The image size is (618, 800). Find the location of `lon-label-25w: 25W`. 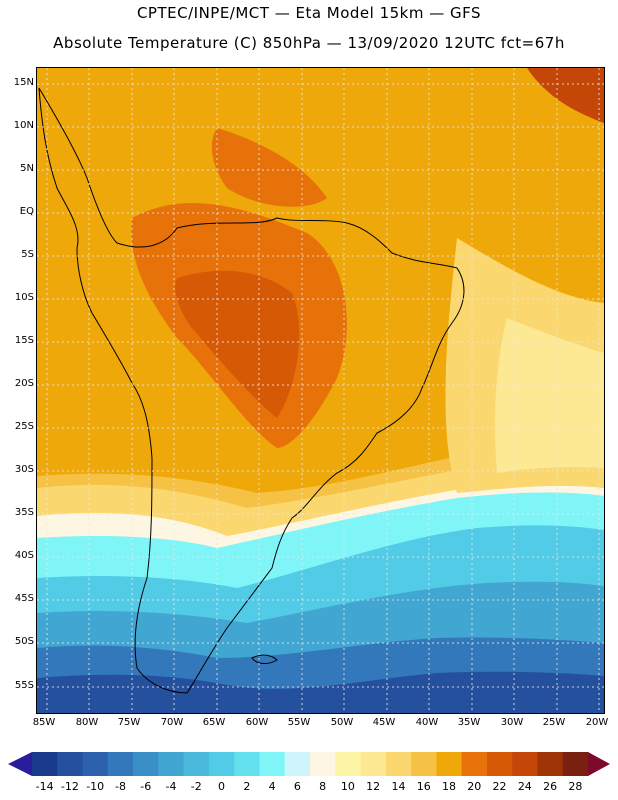

lon-label-25w: 25W is located at coordinates (554, 722).